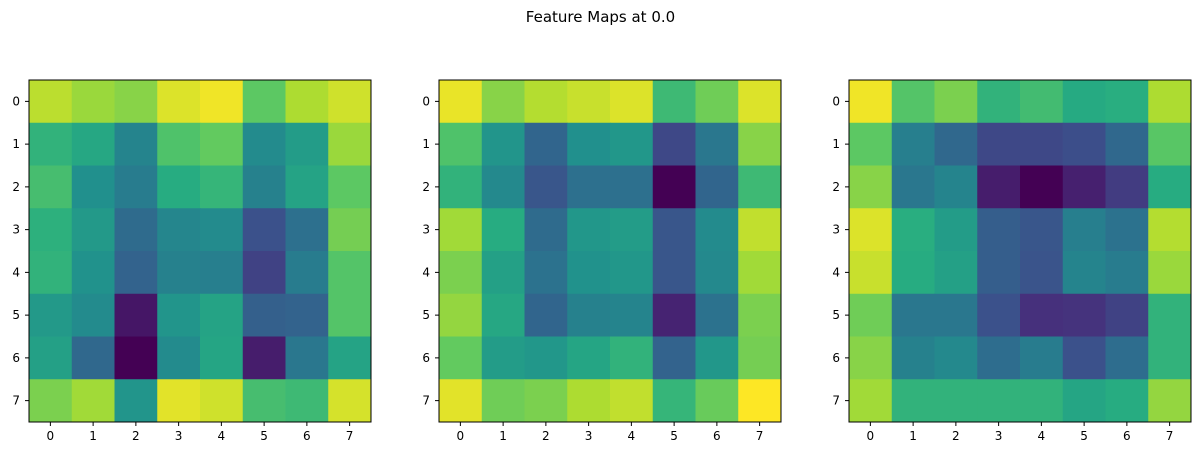  Describe the element at coordinates (16, 230) in the screenshot. I see `y-tick-label: 3` at that location.